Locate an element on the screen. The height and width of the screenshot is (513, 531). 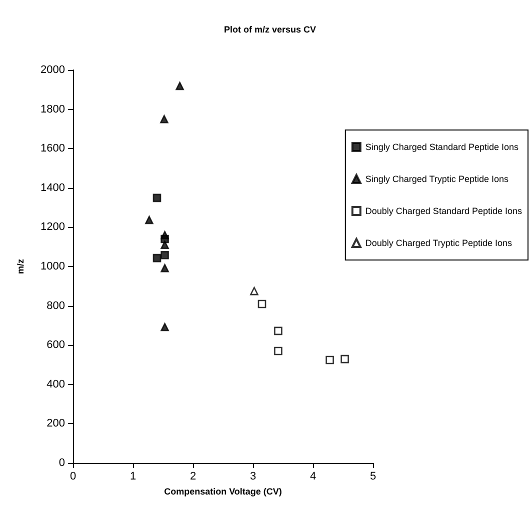
x-tick-label: 4 is located at coordinates (313, 476).